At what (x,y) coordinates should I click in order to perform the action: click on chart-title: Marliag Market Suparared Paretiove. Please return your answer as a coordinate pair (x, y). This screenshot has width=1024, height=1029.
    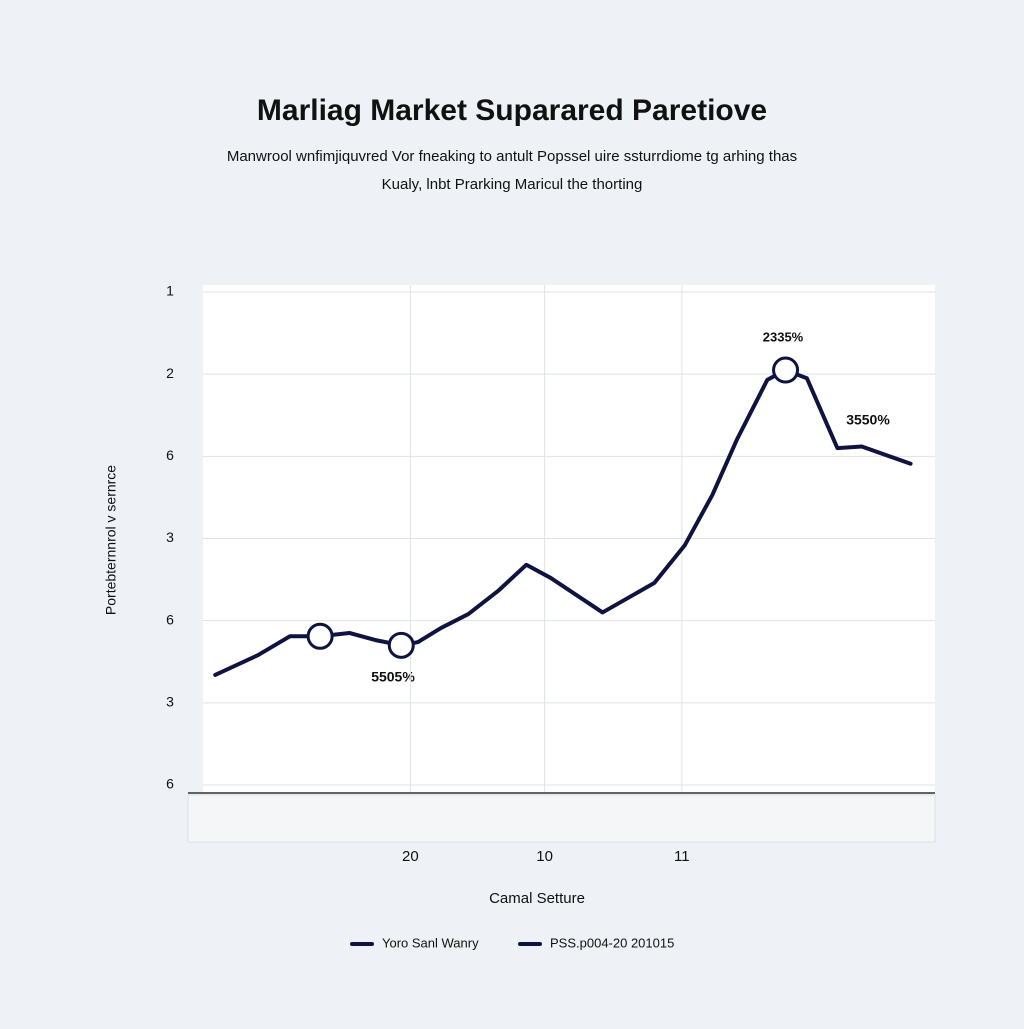
    Looking at the image, I should click on (512, 110).